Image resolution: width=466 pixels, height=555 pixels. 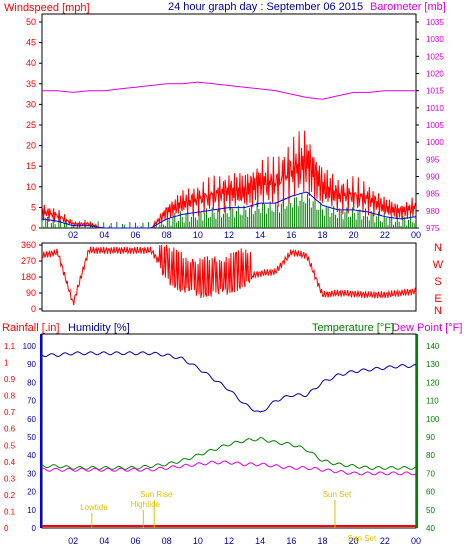 I want to click on humidity-axis-title: Humidity [%], so click(x=99, y=328).